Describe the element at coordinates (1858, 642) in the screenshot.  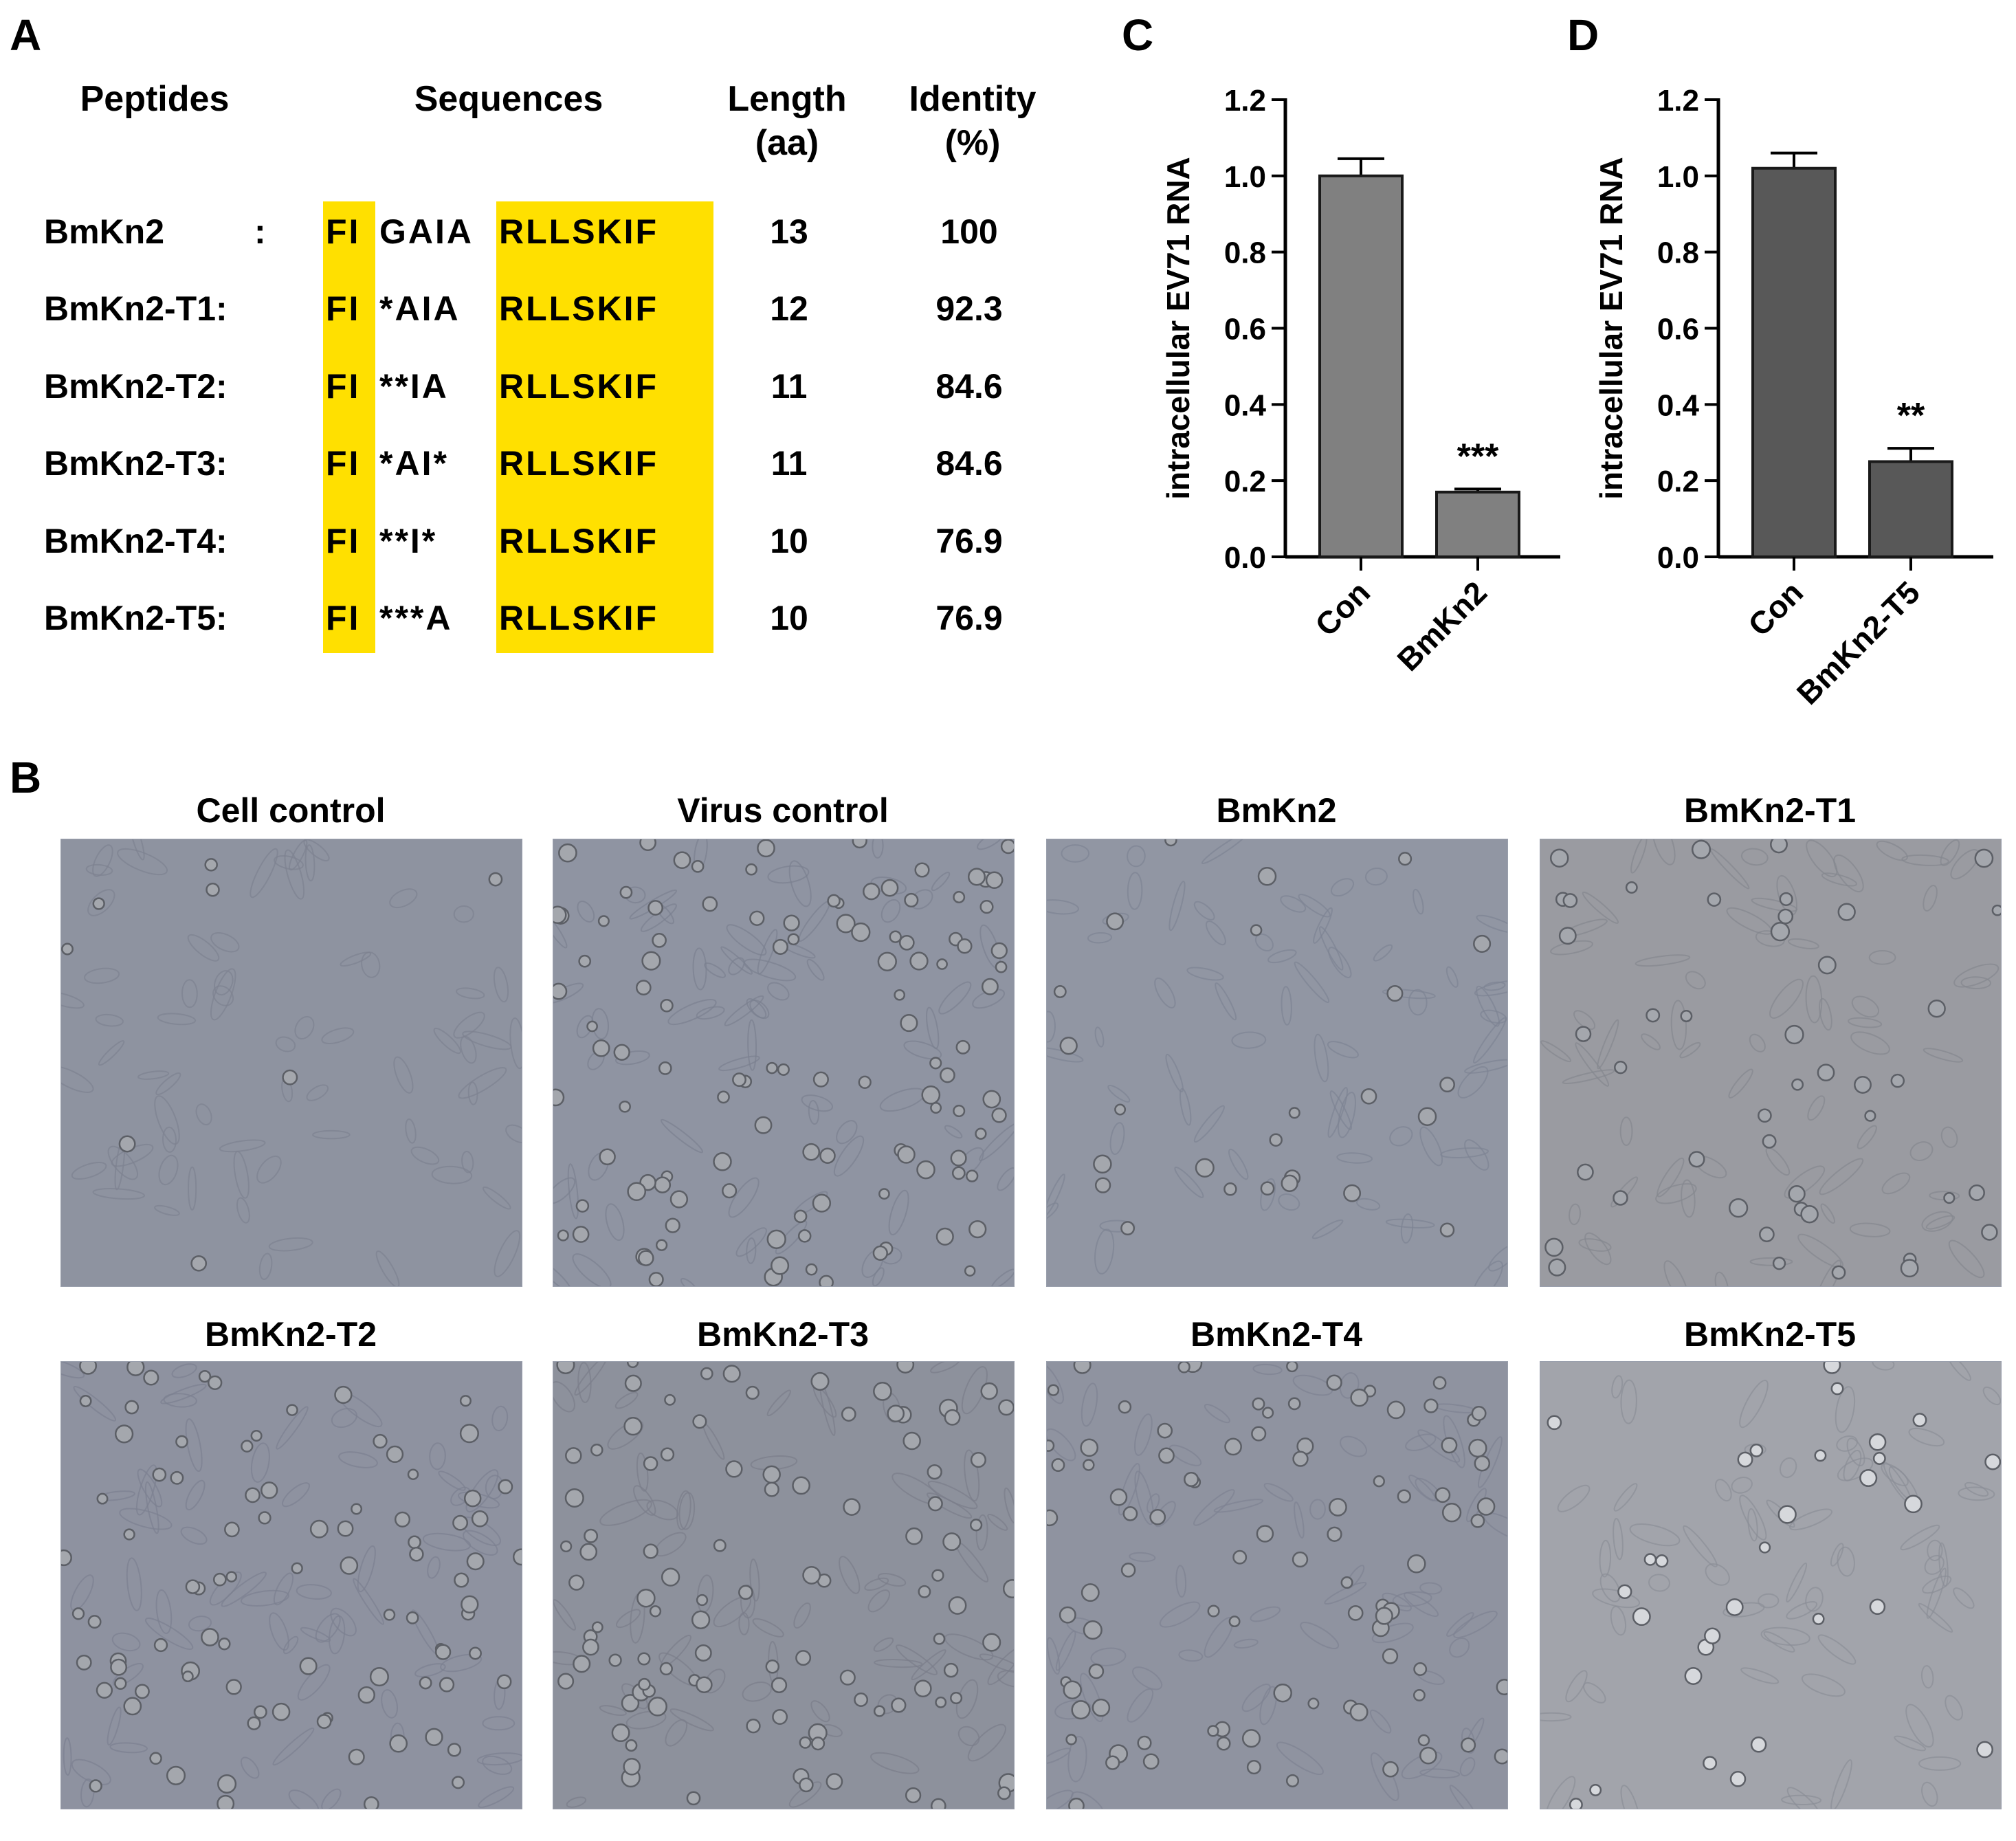
I see `x-tick-label: BmKn2-T5` at that location.